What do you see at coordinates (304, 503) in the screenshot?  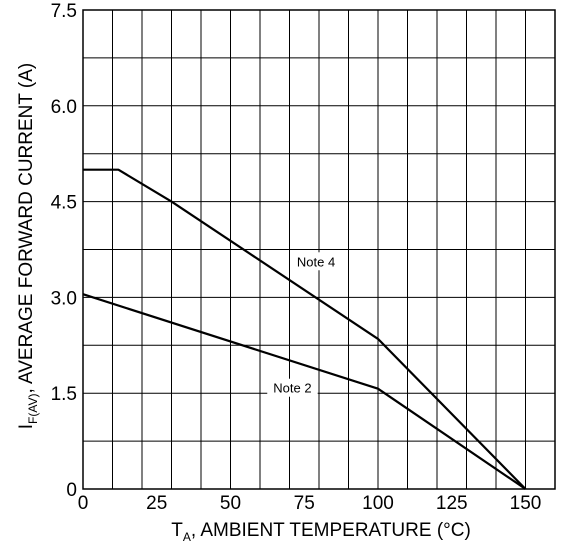 I see `x-tick-label: 75` at bounding box center [304, 503].